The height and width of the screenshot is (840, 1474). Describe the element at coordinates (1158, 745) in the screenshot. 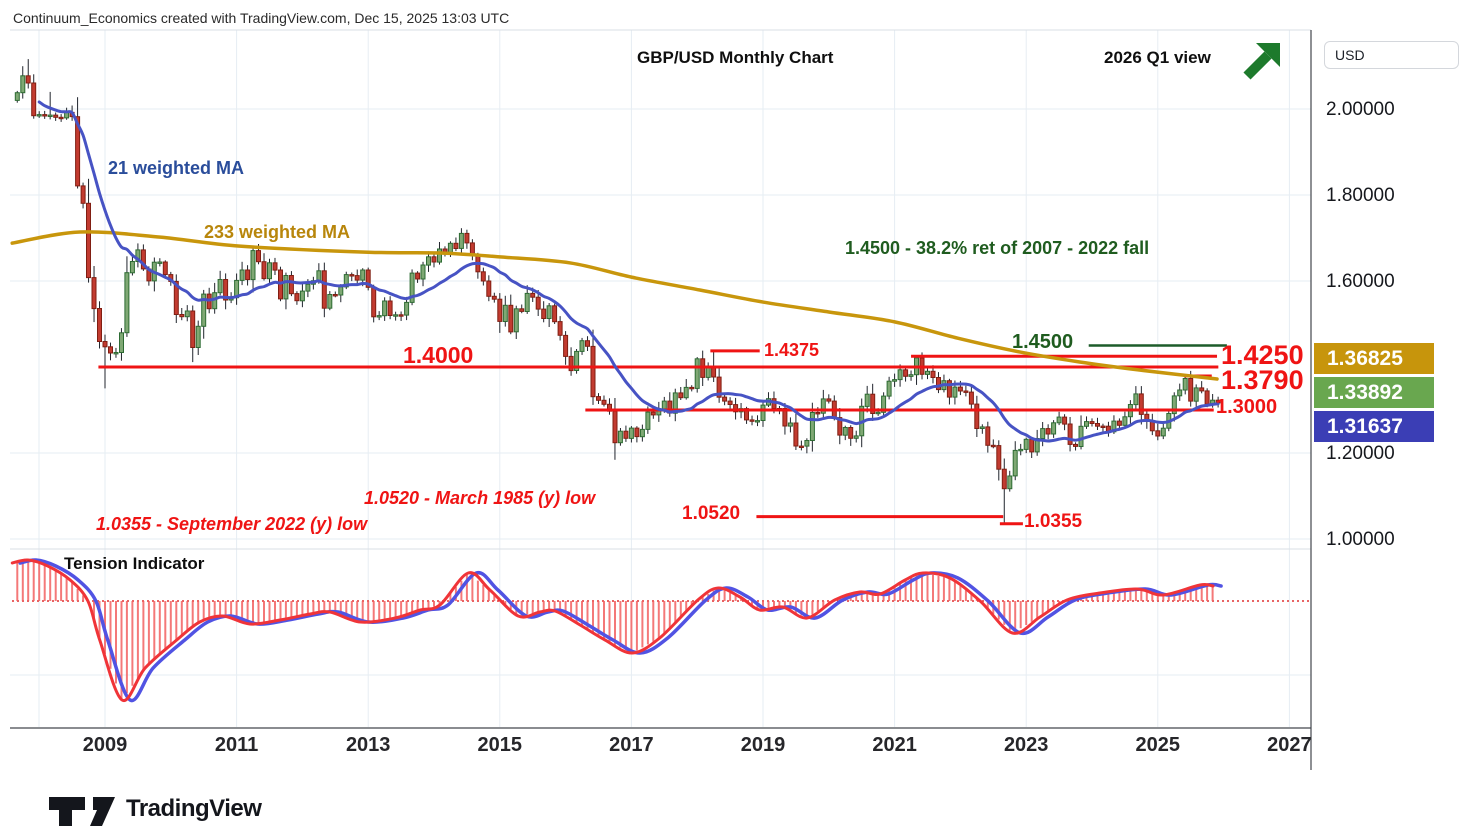

I see `year-label-2025: 2025` at that location.